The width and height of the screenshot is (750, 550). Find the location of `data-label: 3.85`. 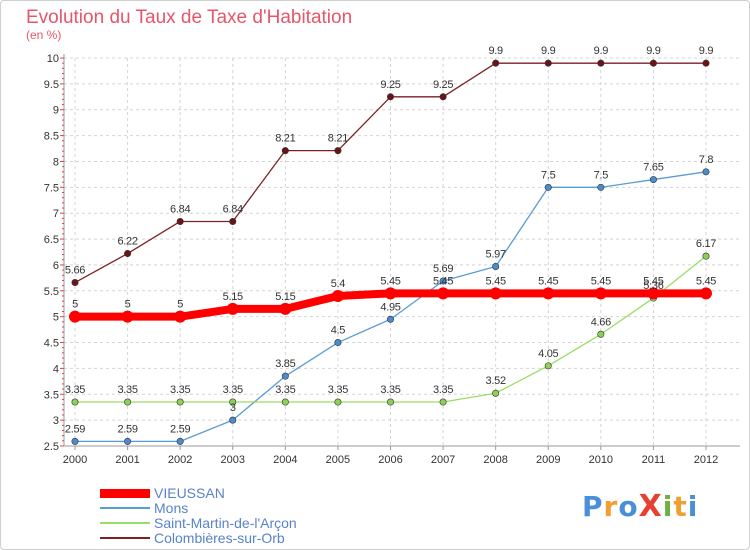

data-label: 3.85 is located at coordinates (285, 364).